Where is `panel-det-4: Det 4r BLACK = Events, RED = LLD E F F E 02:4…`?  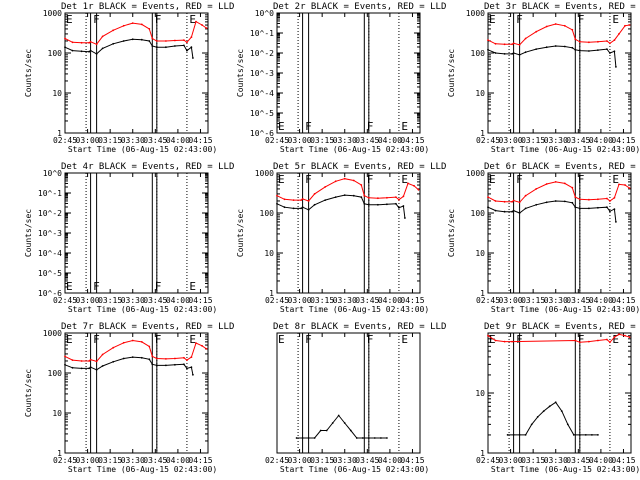 panel-det-4: Det 4r BLACK = Events, RED = LLD E F F E 02:4… is located at coordinates (129, 238).